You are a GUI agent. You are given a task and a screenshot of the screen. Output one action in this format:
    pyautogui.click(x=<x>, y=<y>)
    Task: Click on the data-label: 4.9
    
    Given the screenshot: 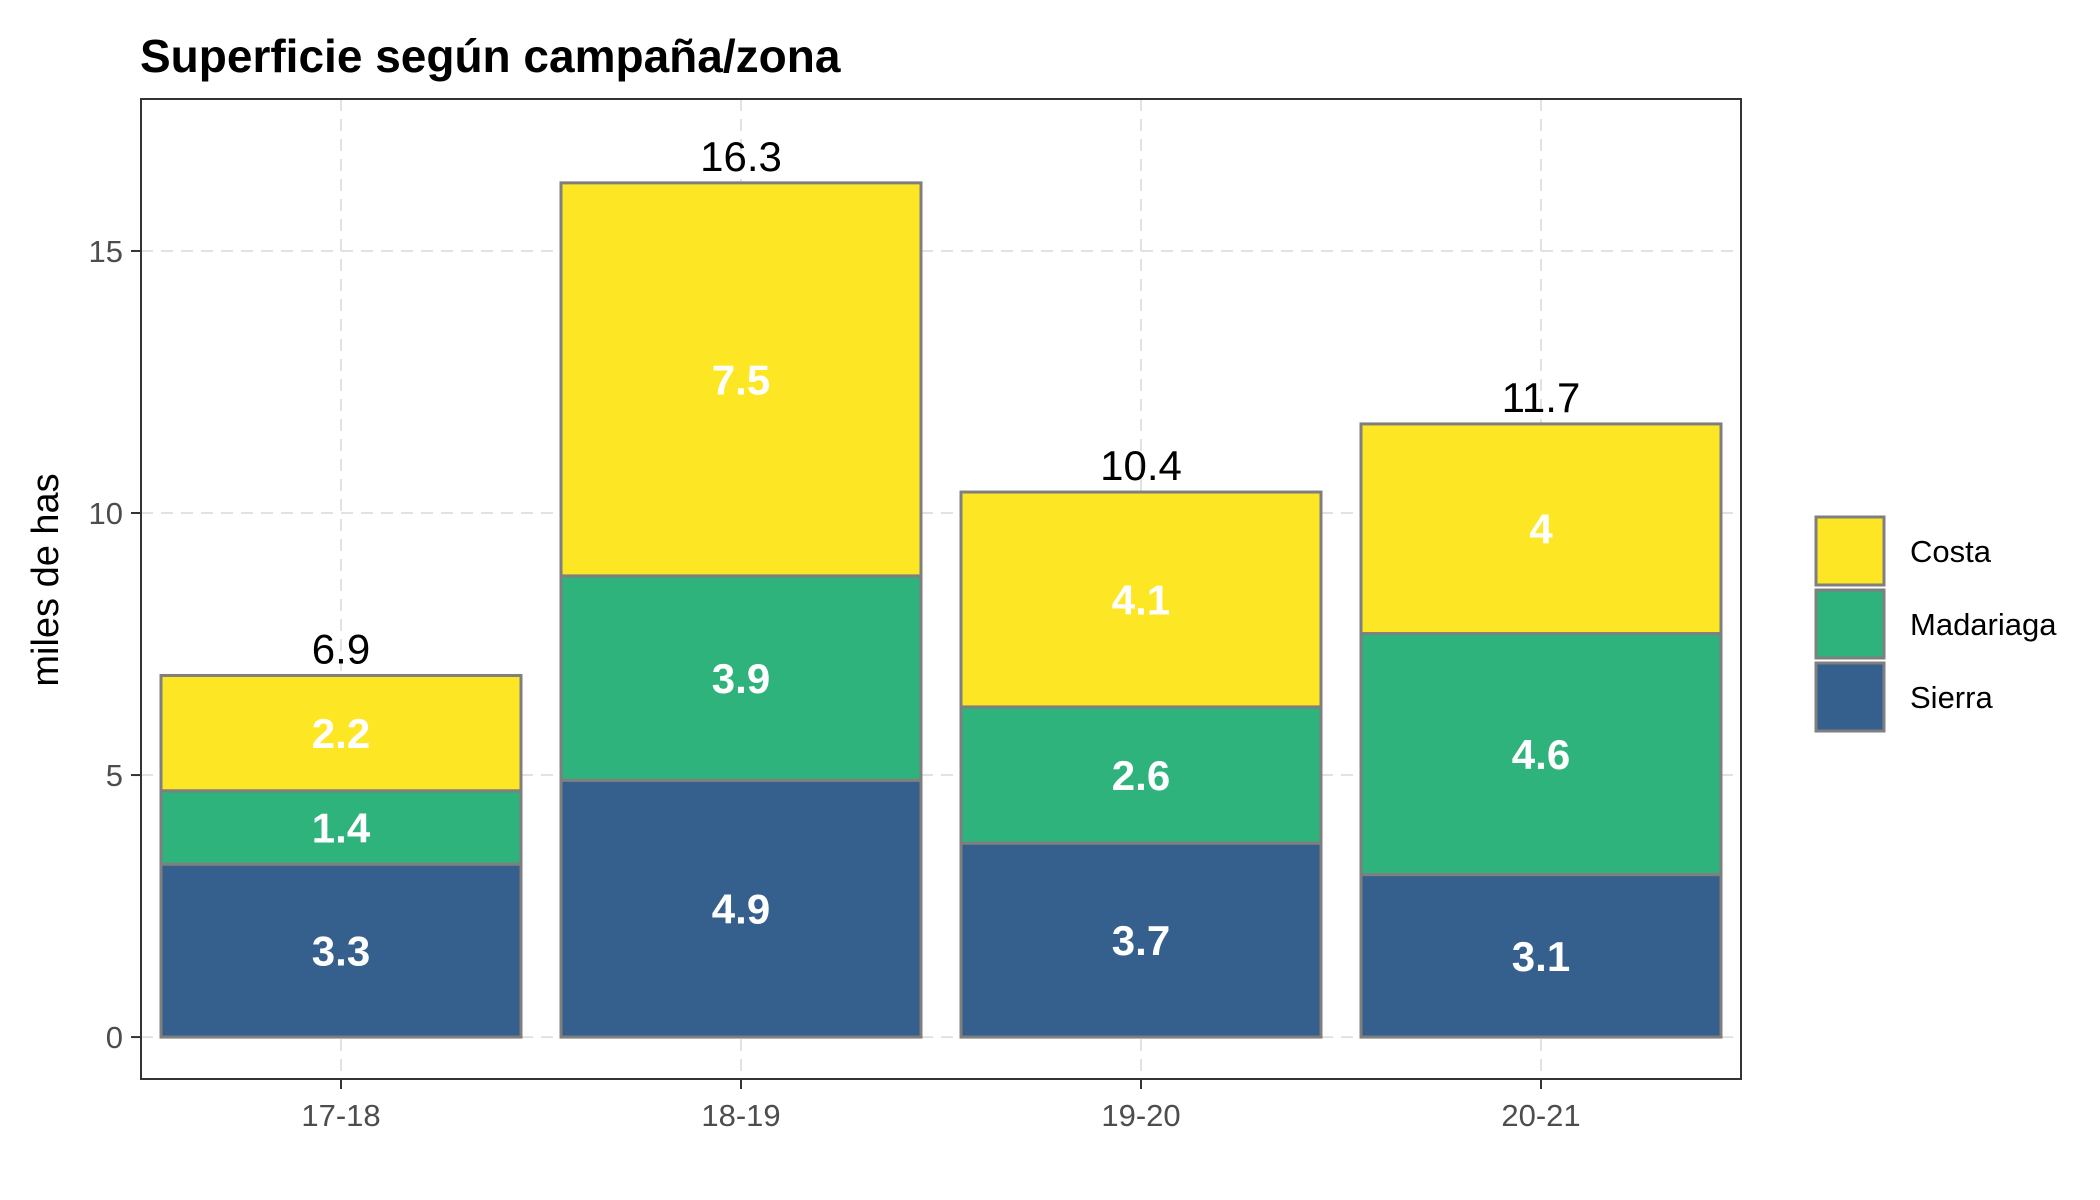 What is the action you would take?
    pyautogui.click(x=741, y=909)
    